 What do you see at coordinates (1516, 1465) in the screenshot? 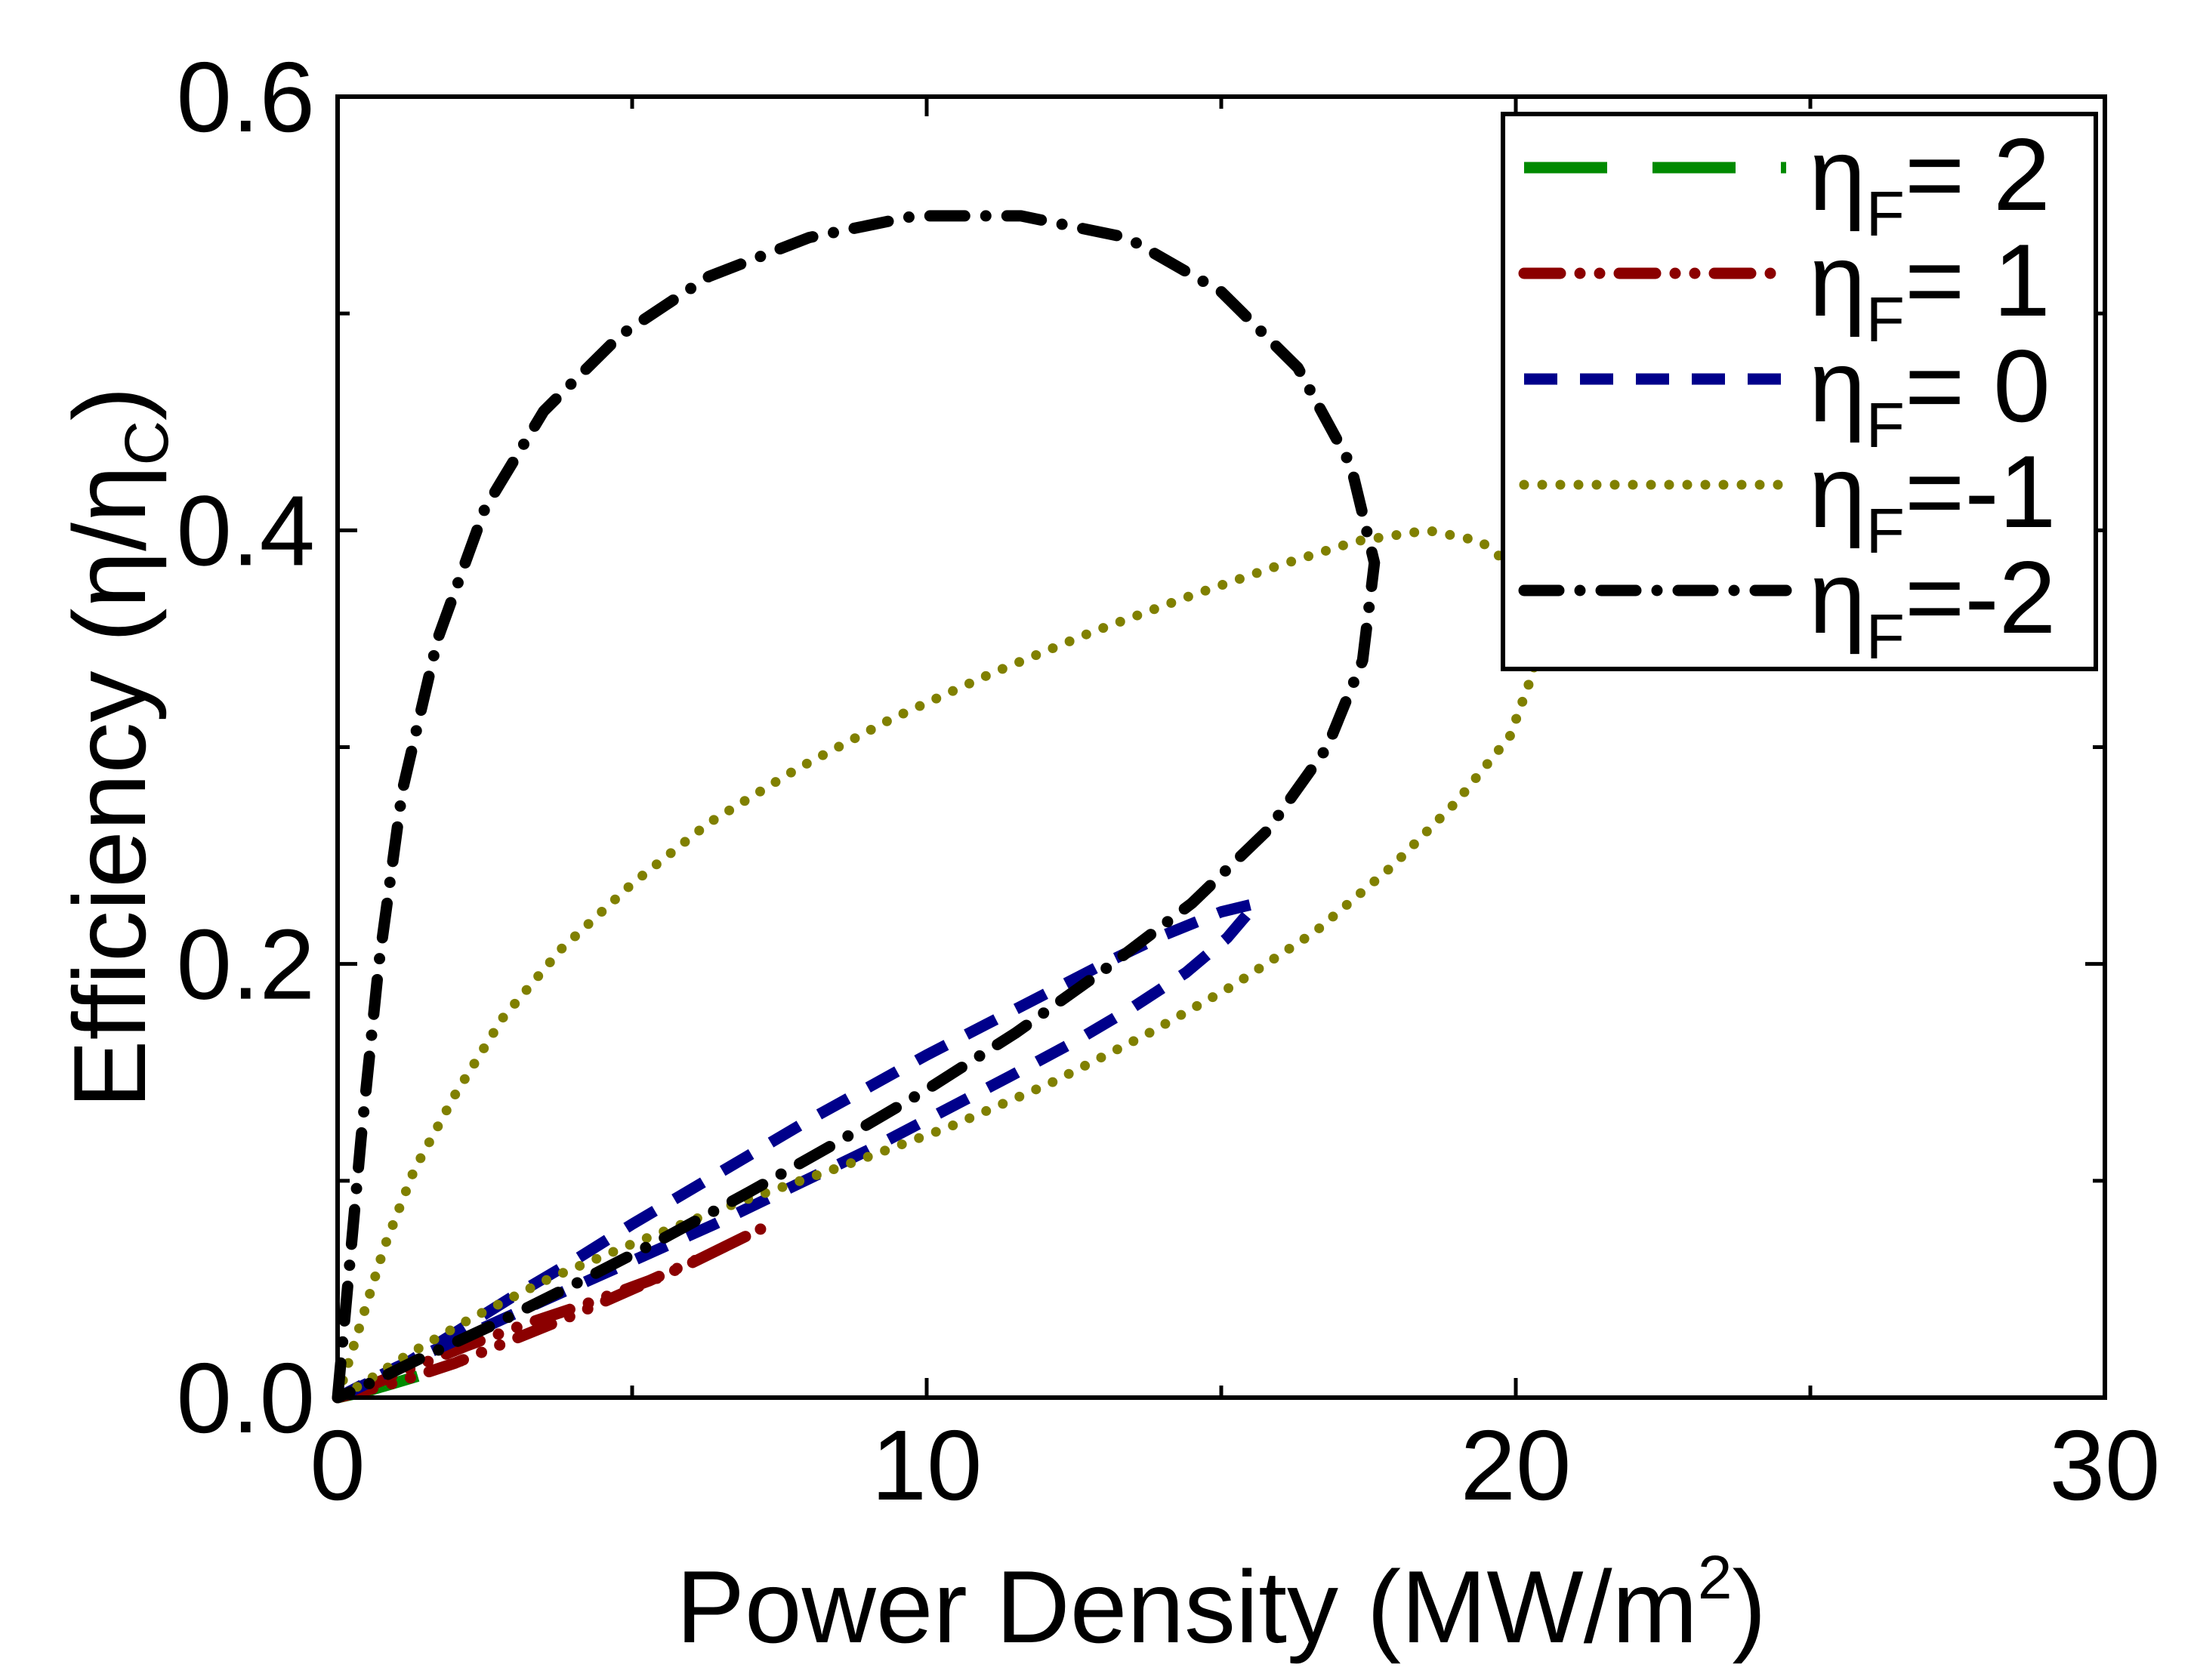
I see `x-tick-label: 20` at bounding box center [1516, 1465].